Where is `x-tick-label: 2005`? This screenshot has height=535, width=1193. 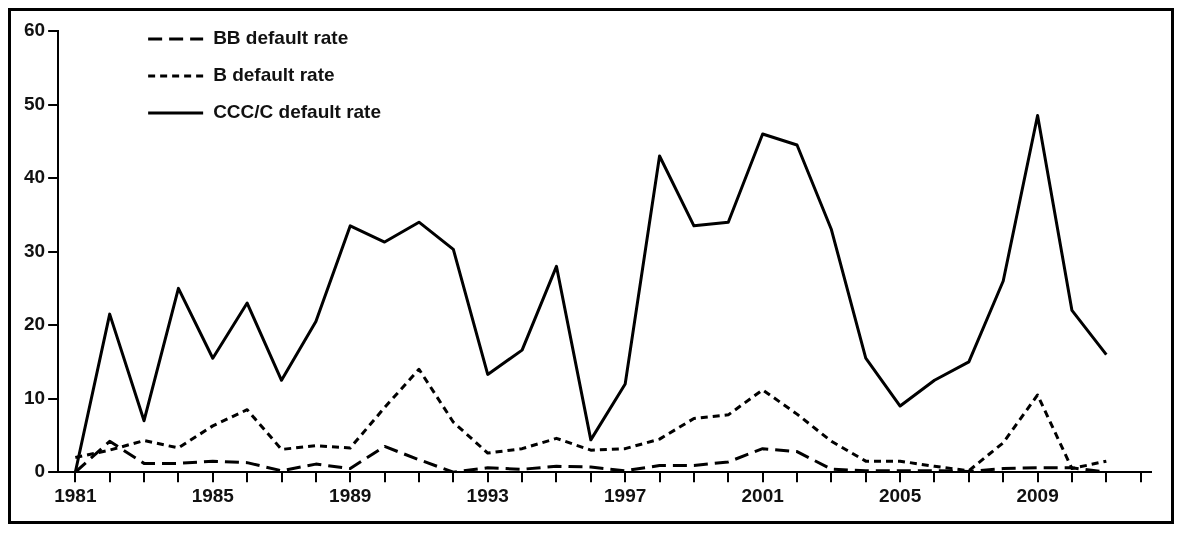
x-tick-label: 2005 is located at coordinates (900, 495).